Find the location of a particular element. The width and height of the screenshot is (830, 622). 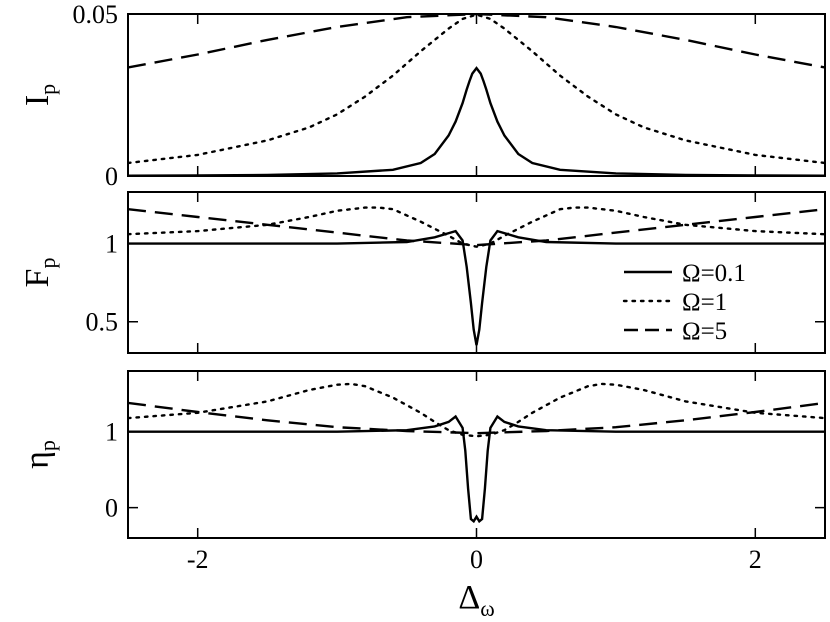

legend: Ω=0.1Ω=1Ω=5 is located at coordinates (684, 302).